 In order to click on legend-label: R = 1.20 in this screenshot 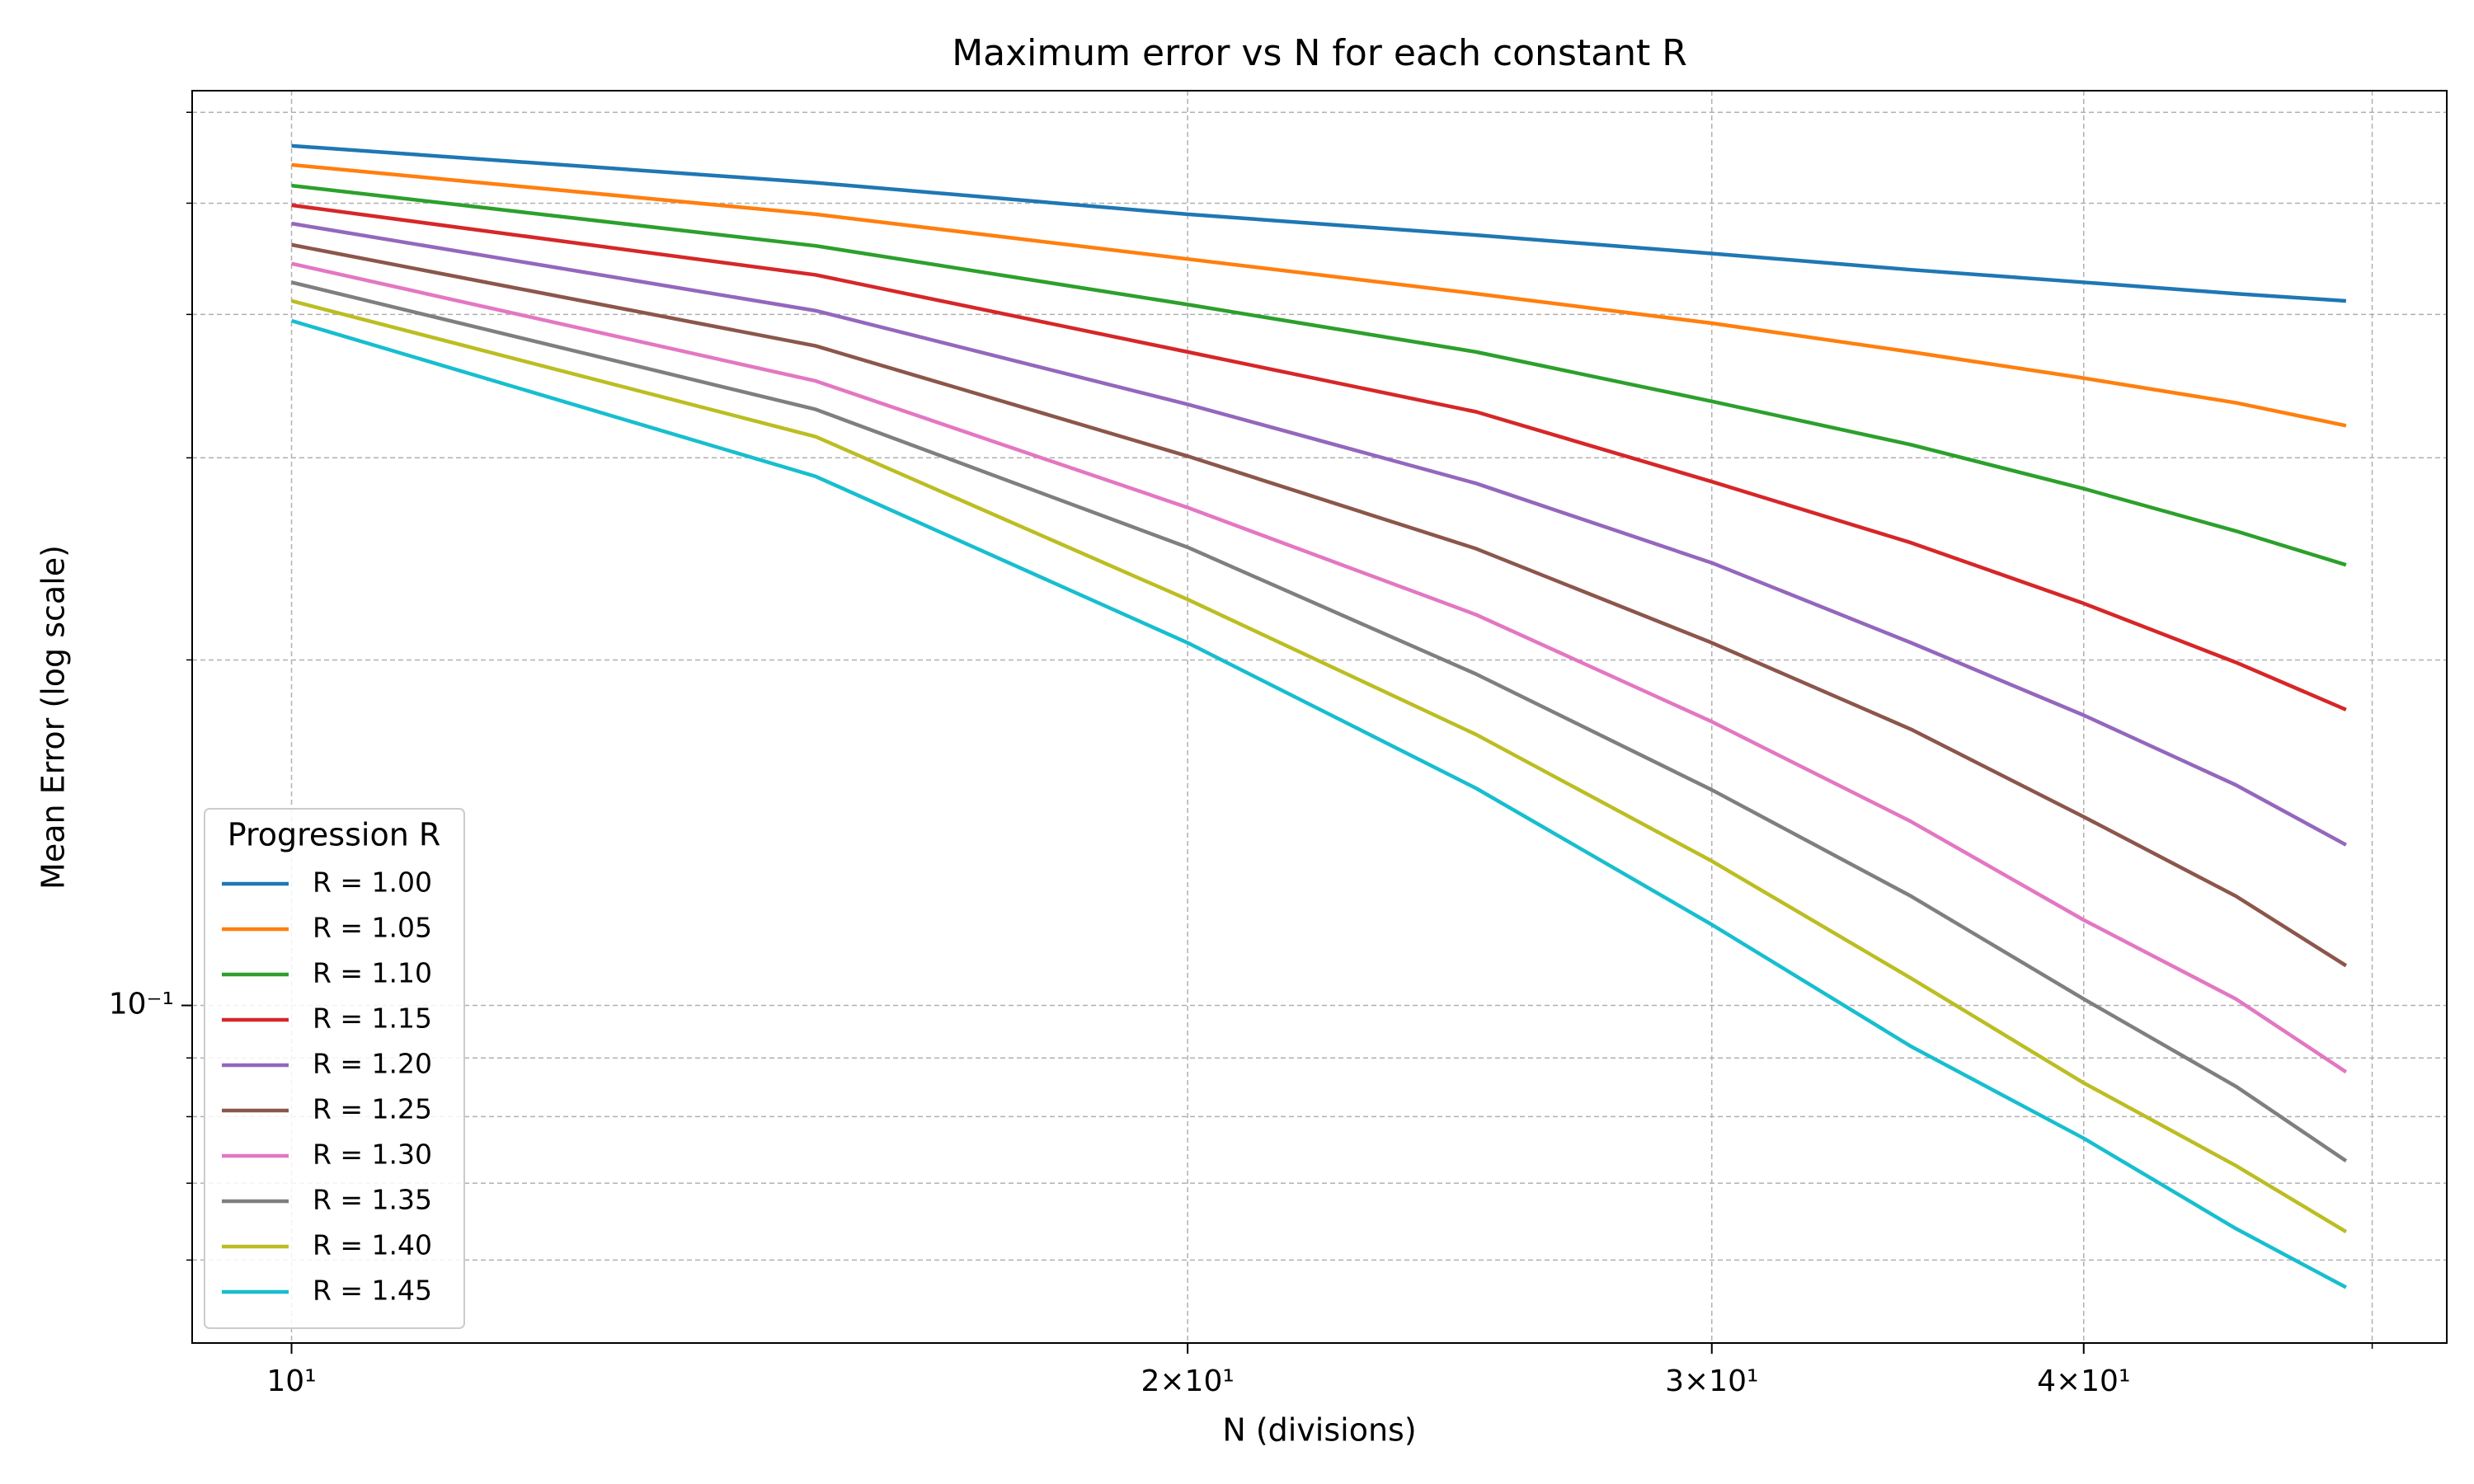, I will do `click(372, 1064)`.